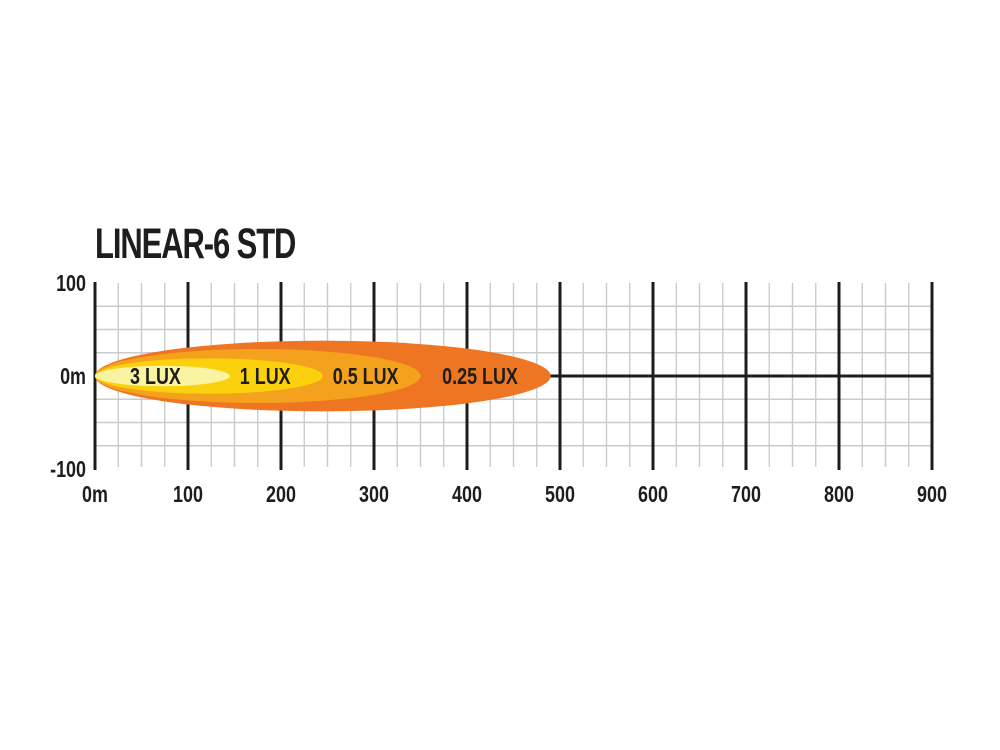  What do you see at coordinates (95, 495) in the screenshot?
I see `x-tick-label: 0m` at bounding box center [95, 495].